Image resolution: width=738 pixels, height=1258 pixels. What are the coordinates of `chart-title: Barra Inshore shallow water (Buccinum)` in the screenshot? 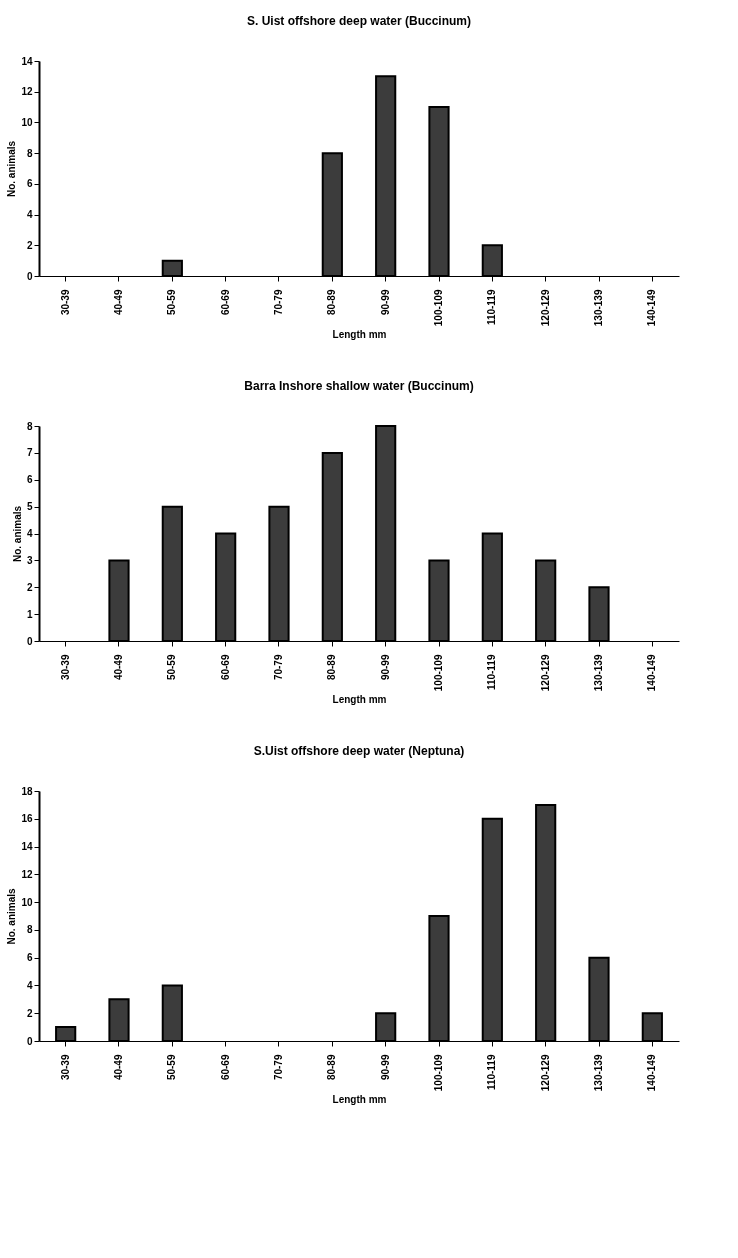 It's located at (359, 386).